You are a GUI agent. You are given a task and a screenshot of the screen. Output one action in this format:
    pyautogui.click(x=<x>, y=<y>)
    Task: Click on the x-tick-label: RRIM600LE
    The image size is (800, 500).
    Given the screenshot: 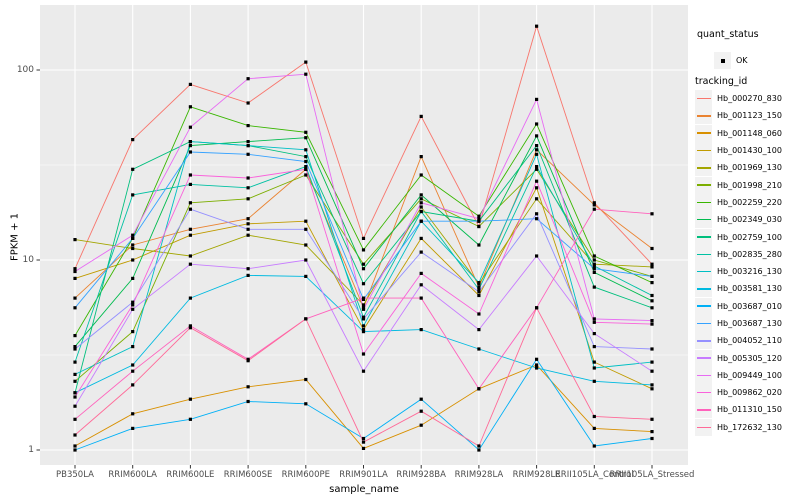 What is the action you would take?
    pyautogui.click(x=190, y=475)
    